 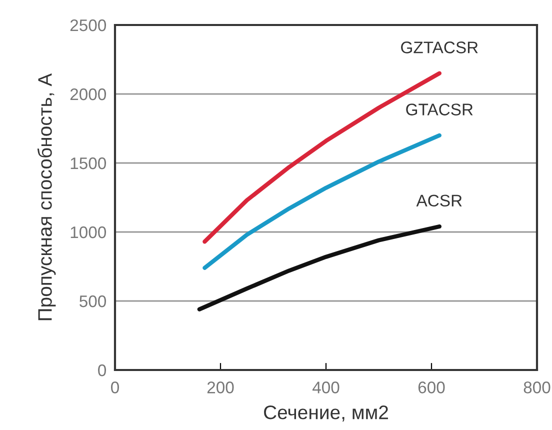 What do you see at coordinates (88, 163) in the screenshot?
I see `y-tick-label: 1500` at bounding box center [88, 163].